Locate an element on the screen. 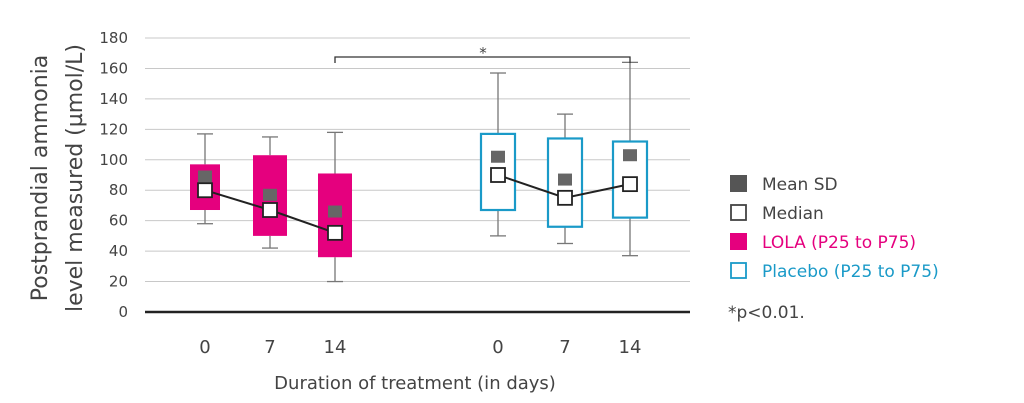 This screenshot has height=403, width=1024. y-tick-label: 20 is located at coordinates (118, 282).